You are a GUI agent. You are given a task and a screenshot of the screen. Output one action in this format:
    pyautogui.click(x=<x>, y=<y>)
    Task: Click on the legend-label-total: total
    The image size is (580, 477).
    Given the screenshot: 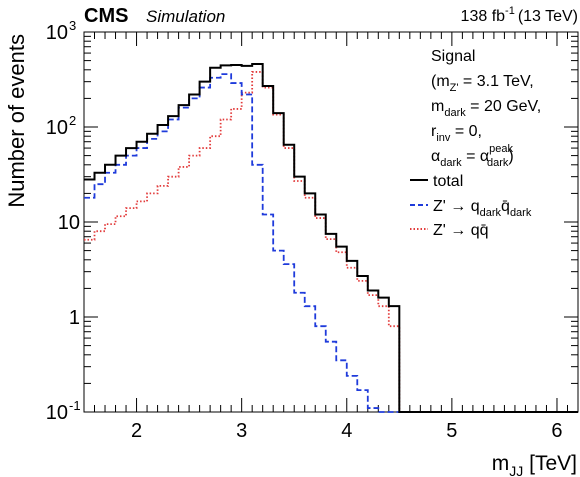 What is the action you would take?
    pyautogui.click(x=448, y=181)
    